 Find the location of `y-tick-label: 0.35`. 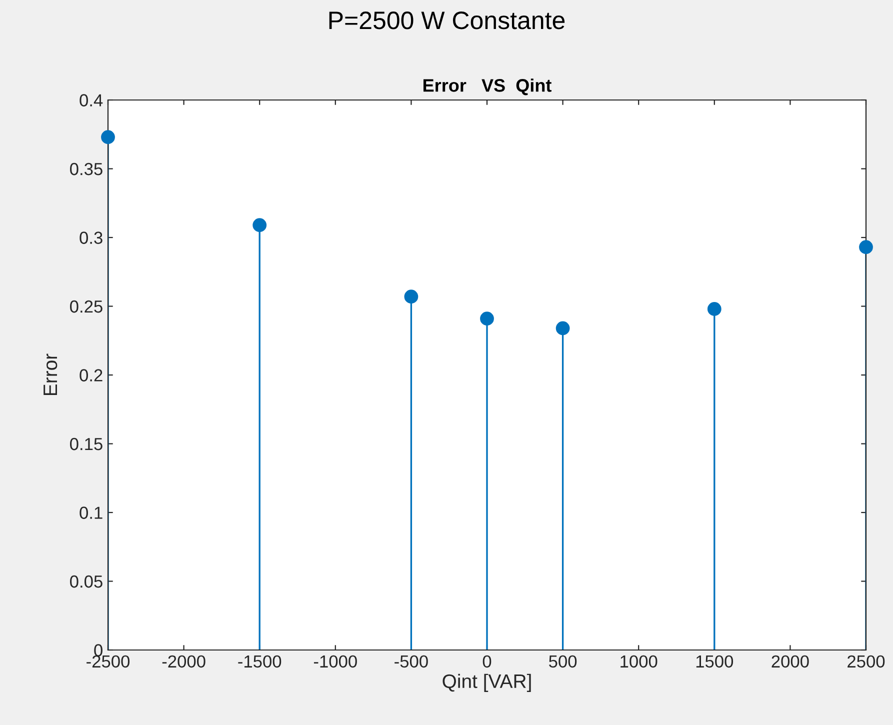

y-tick-label: 0.35 is located at coordinates (86, 169).